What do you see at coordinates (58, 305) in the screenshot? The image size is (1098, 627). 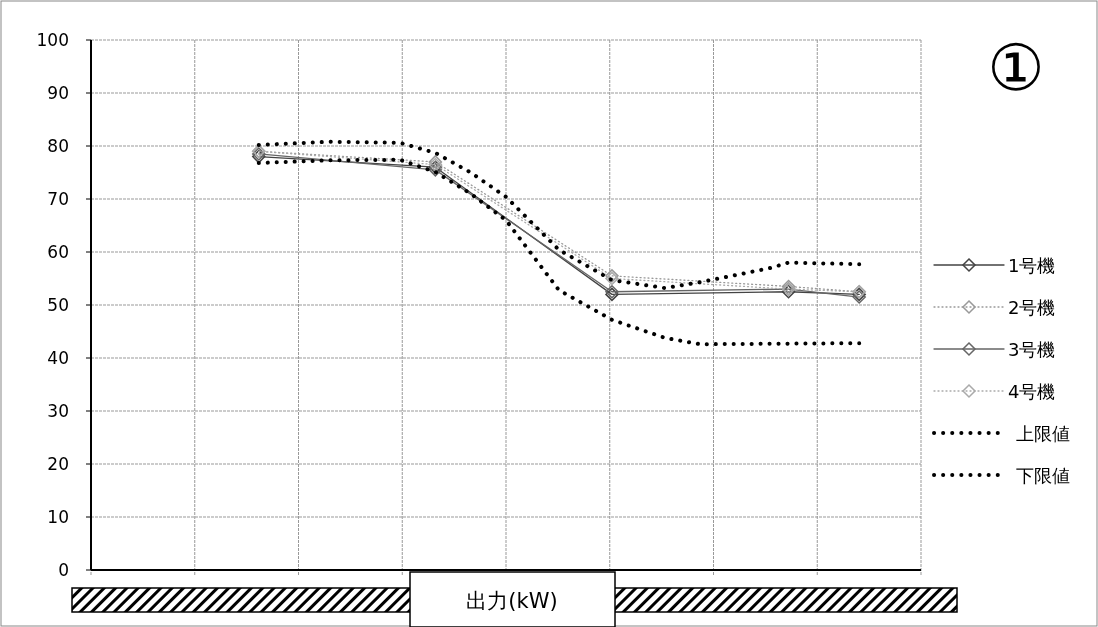 I see `y-tick-label: 50` at bounding box center [58, 305].